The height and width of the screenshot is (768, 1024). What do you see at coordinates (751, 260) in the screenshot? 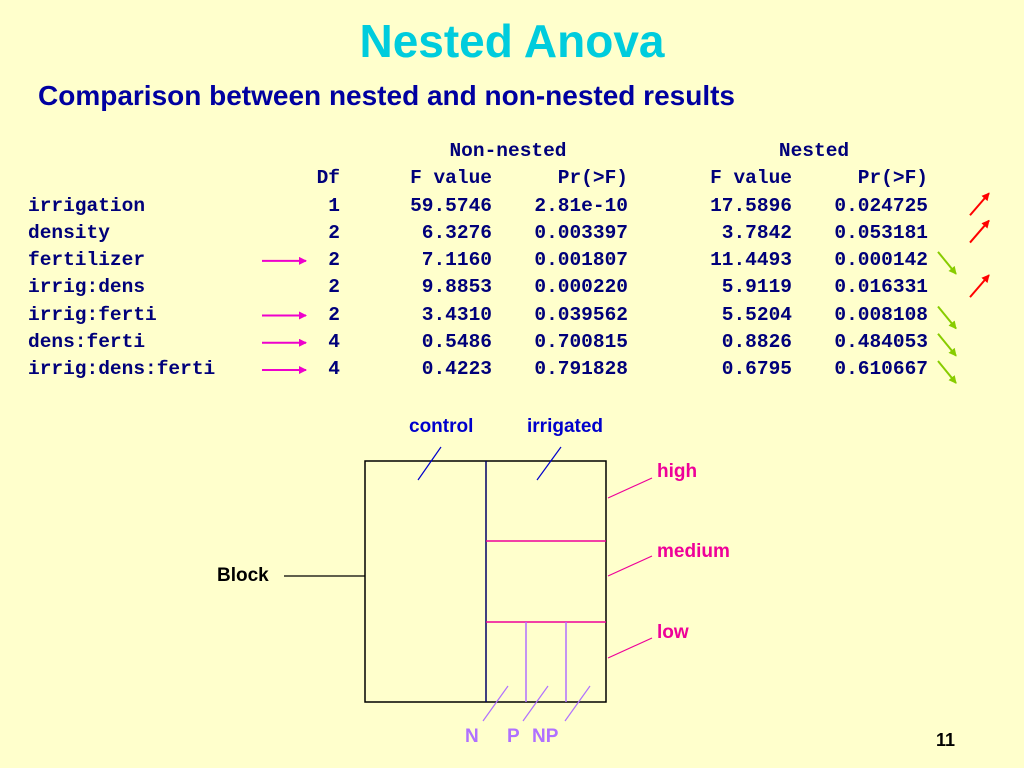
I see `cell-f2: 11.4493` at bounding box center [751, 260].